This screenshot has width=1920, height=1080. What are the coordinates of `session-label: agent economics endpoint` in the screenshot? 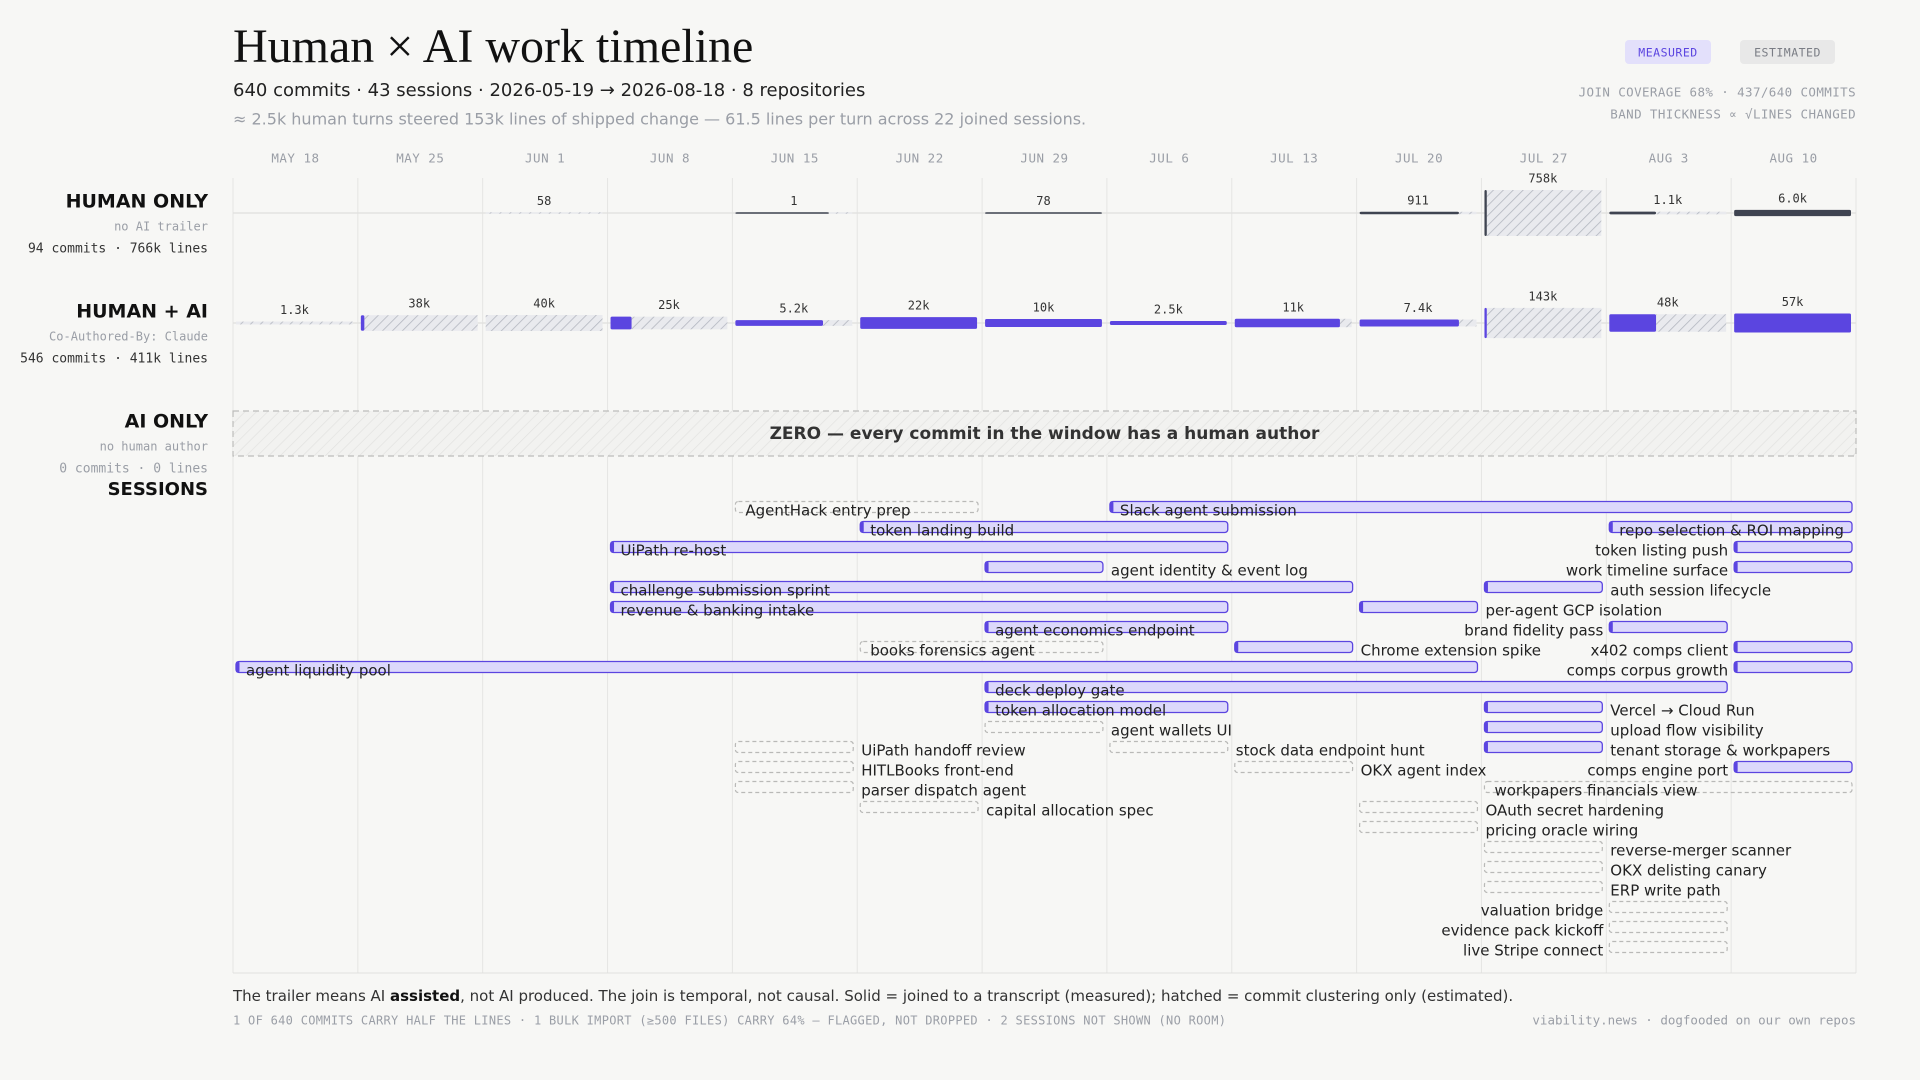 It's located at (1095, 631).